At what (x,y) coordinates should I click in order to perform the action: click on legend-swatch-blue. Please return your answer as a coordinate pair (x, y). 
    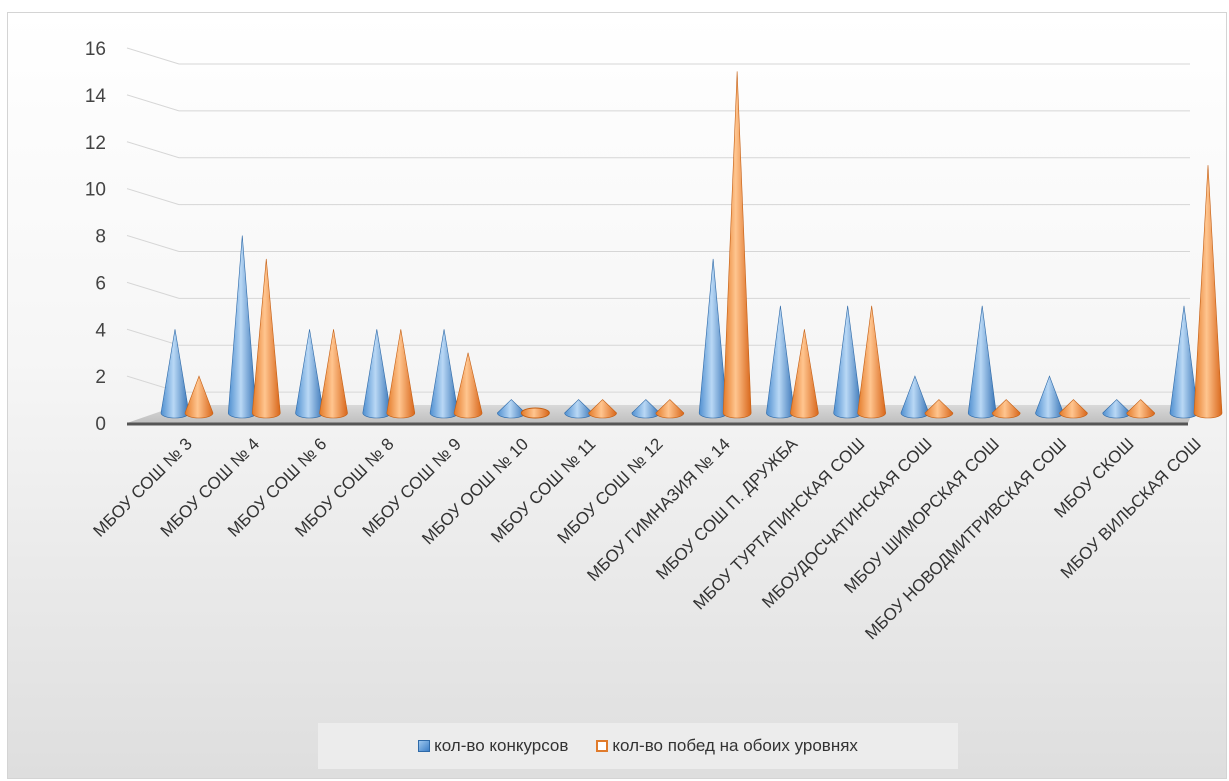
    Looking at the image, I should click on (424, 746).